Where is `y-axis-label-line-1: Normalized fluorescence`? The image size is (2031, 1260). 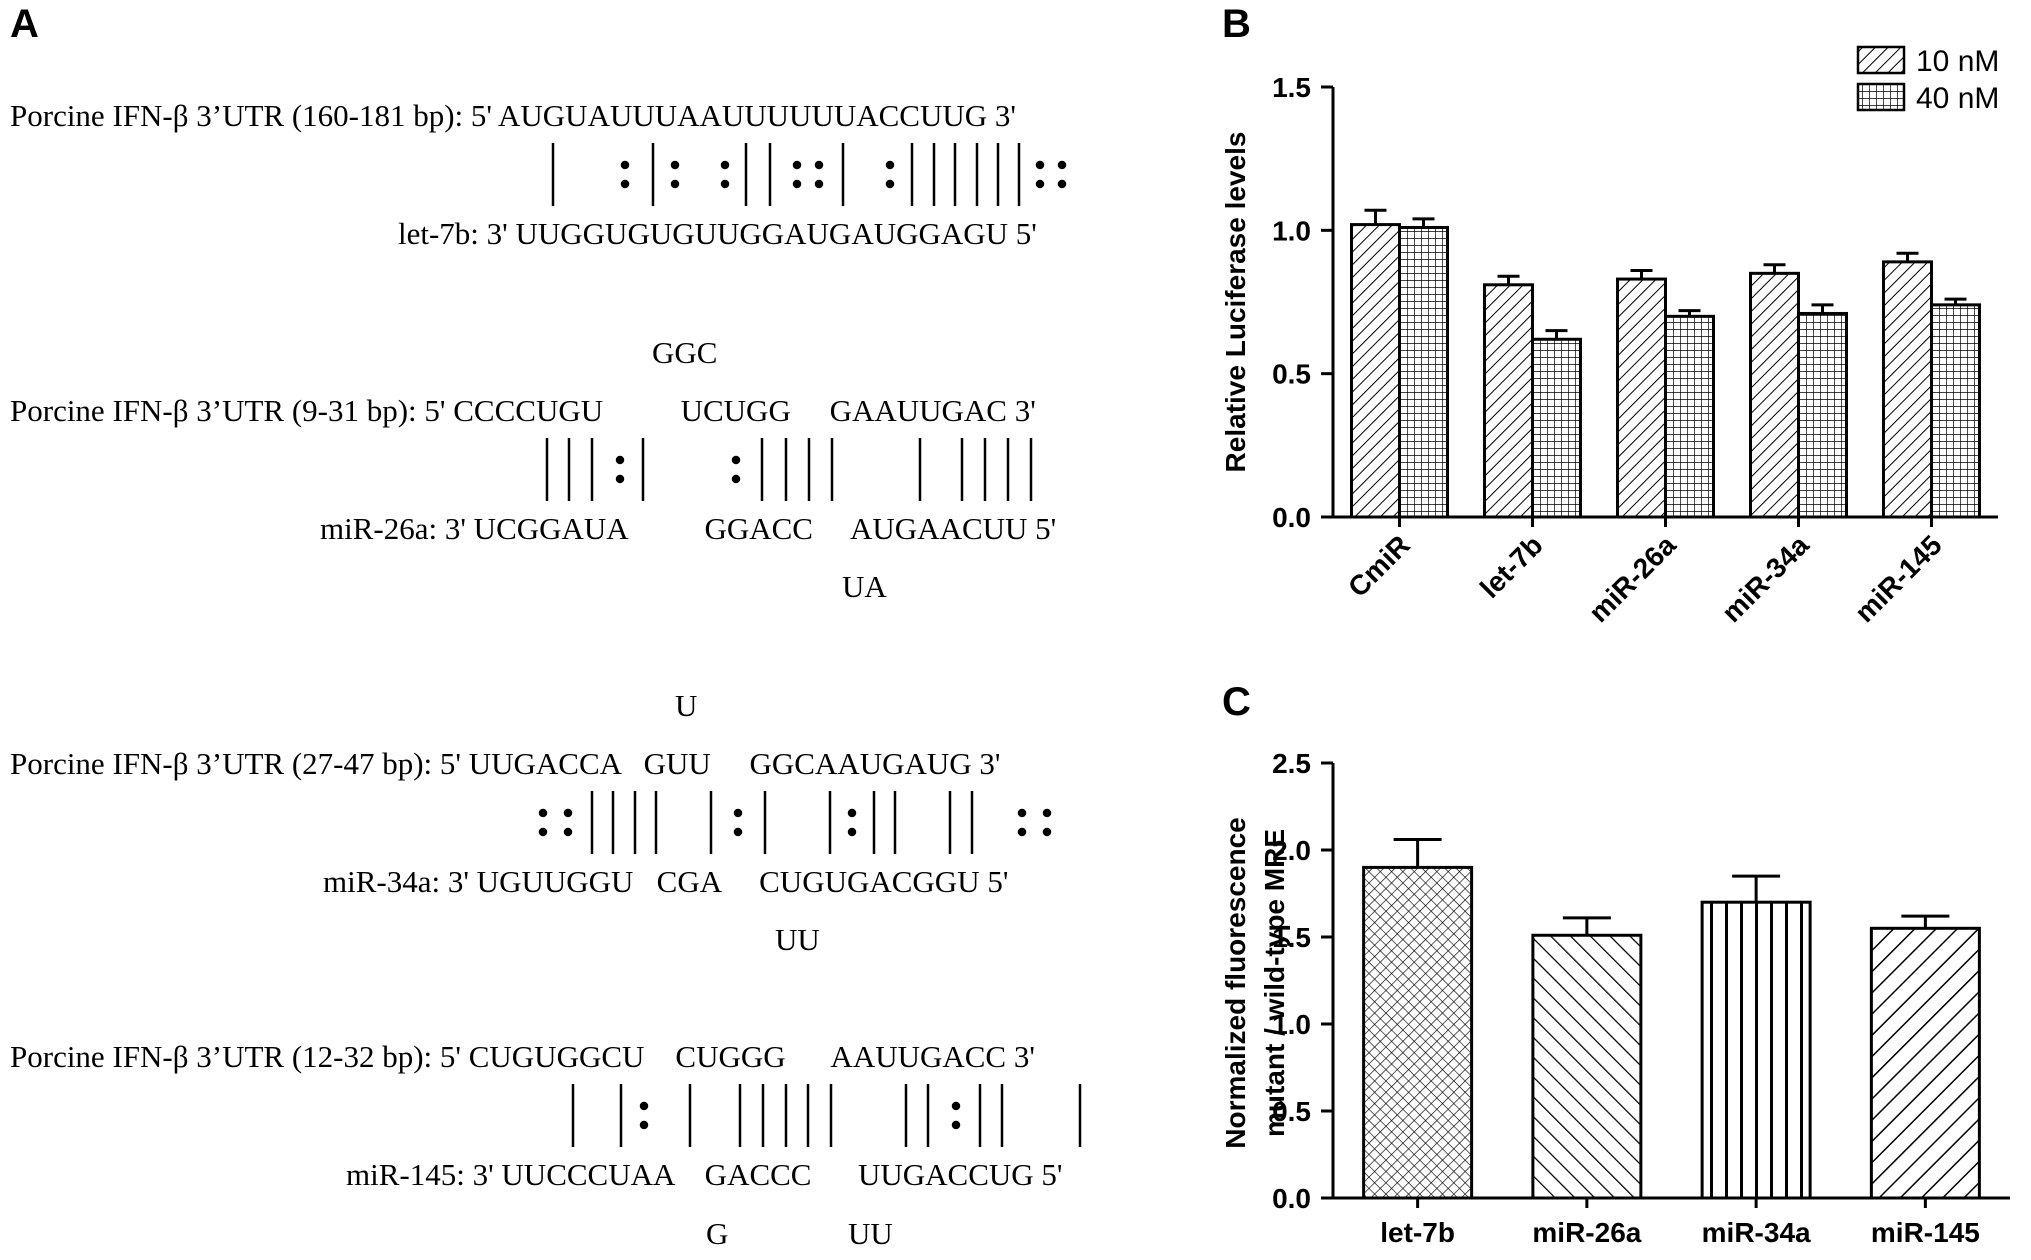
y-axis-label-line-1: Normalized fluorescence is located at coordinates (1235, 982).